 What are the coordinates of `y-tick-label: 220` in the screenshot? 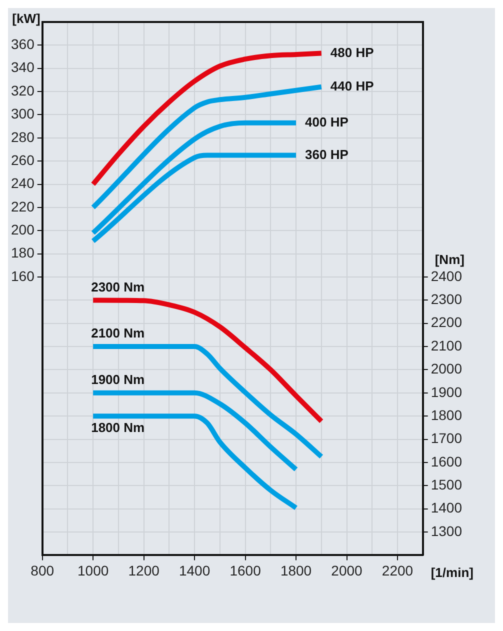 It's located at (23, 206).